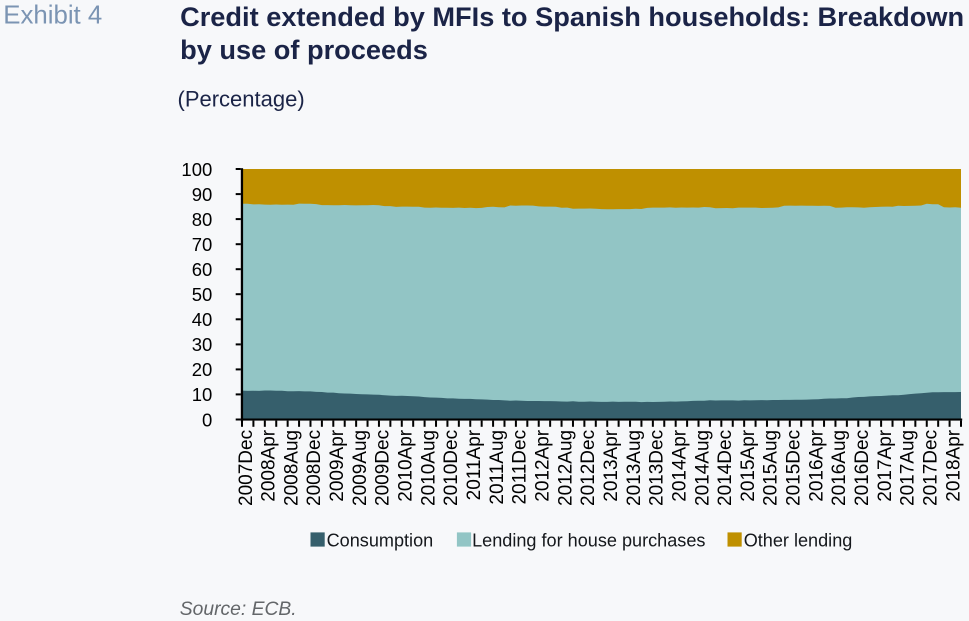  What do you see at coordinates (611, 465) in the screenshot?
I see `svg-text: 2013Apr` at bounding box center [611, 465].